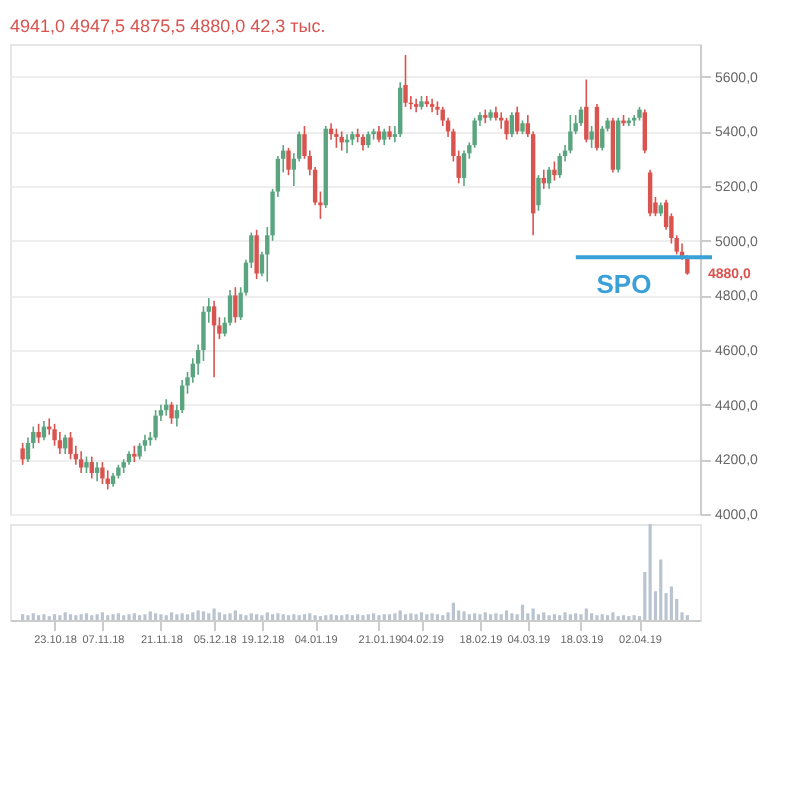  What do you see at coordinates (168, 26) in the screenshot?
I see `chart-subtitle: 4941,0 4947,5 4875,5 4880,0 42,3 тыс.` at bounding box center [168, 26].